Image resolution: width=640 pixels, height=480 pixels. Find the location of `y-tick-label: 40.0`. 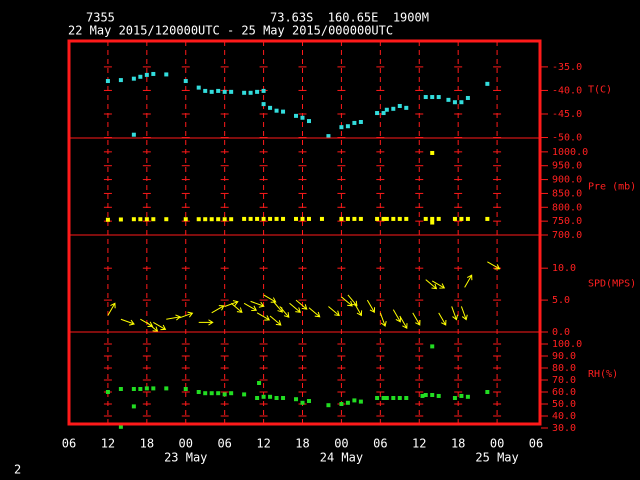

y-tick-label: 40.0 is located at coordinates (564, 416).